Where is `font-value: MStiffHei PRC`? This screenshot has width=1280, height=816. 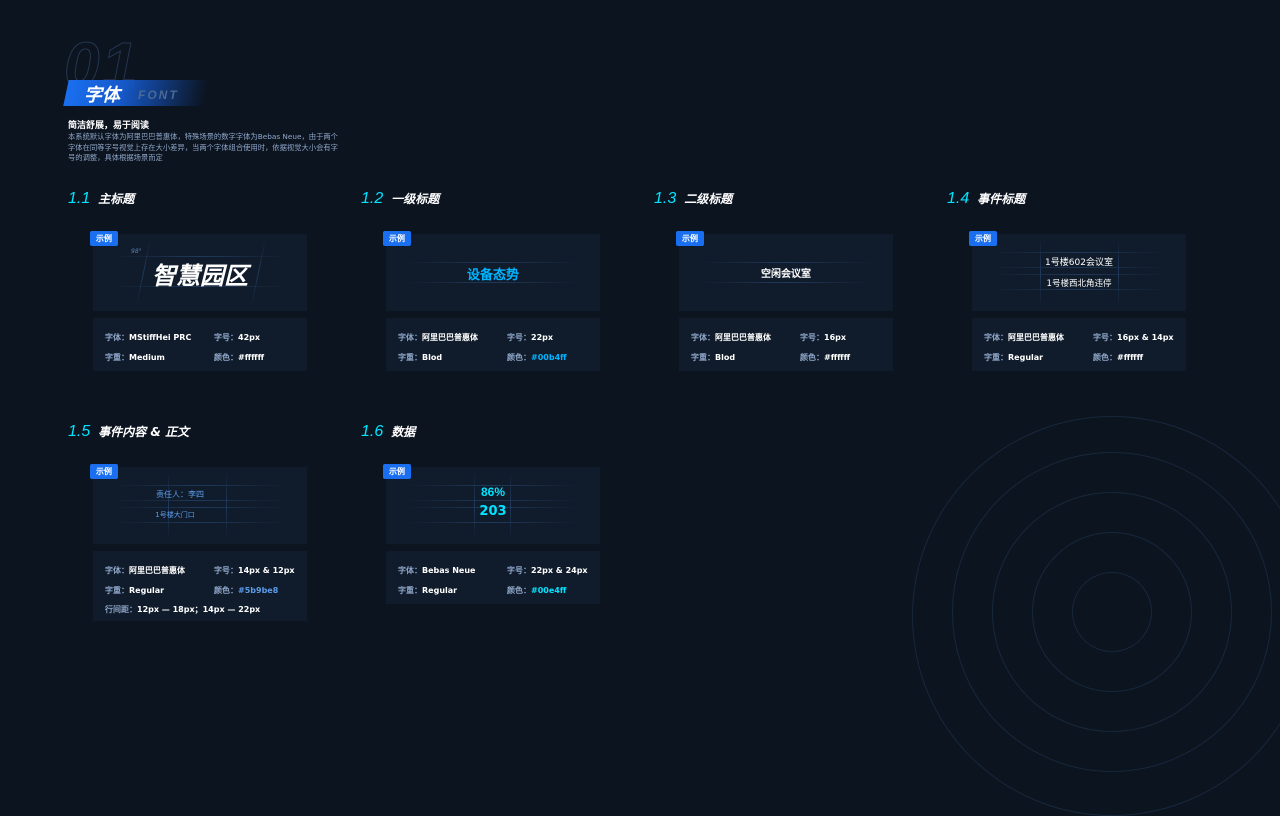
font-value: MStiffHei PRC is located at coordinates (160, 338).